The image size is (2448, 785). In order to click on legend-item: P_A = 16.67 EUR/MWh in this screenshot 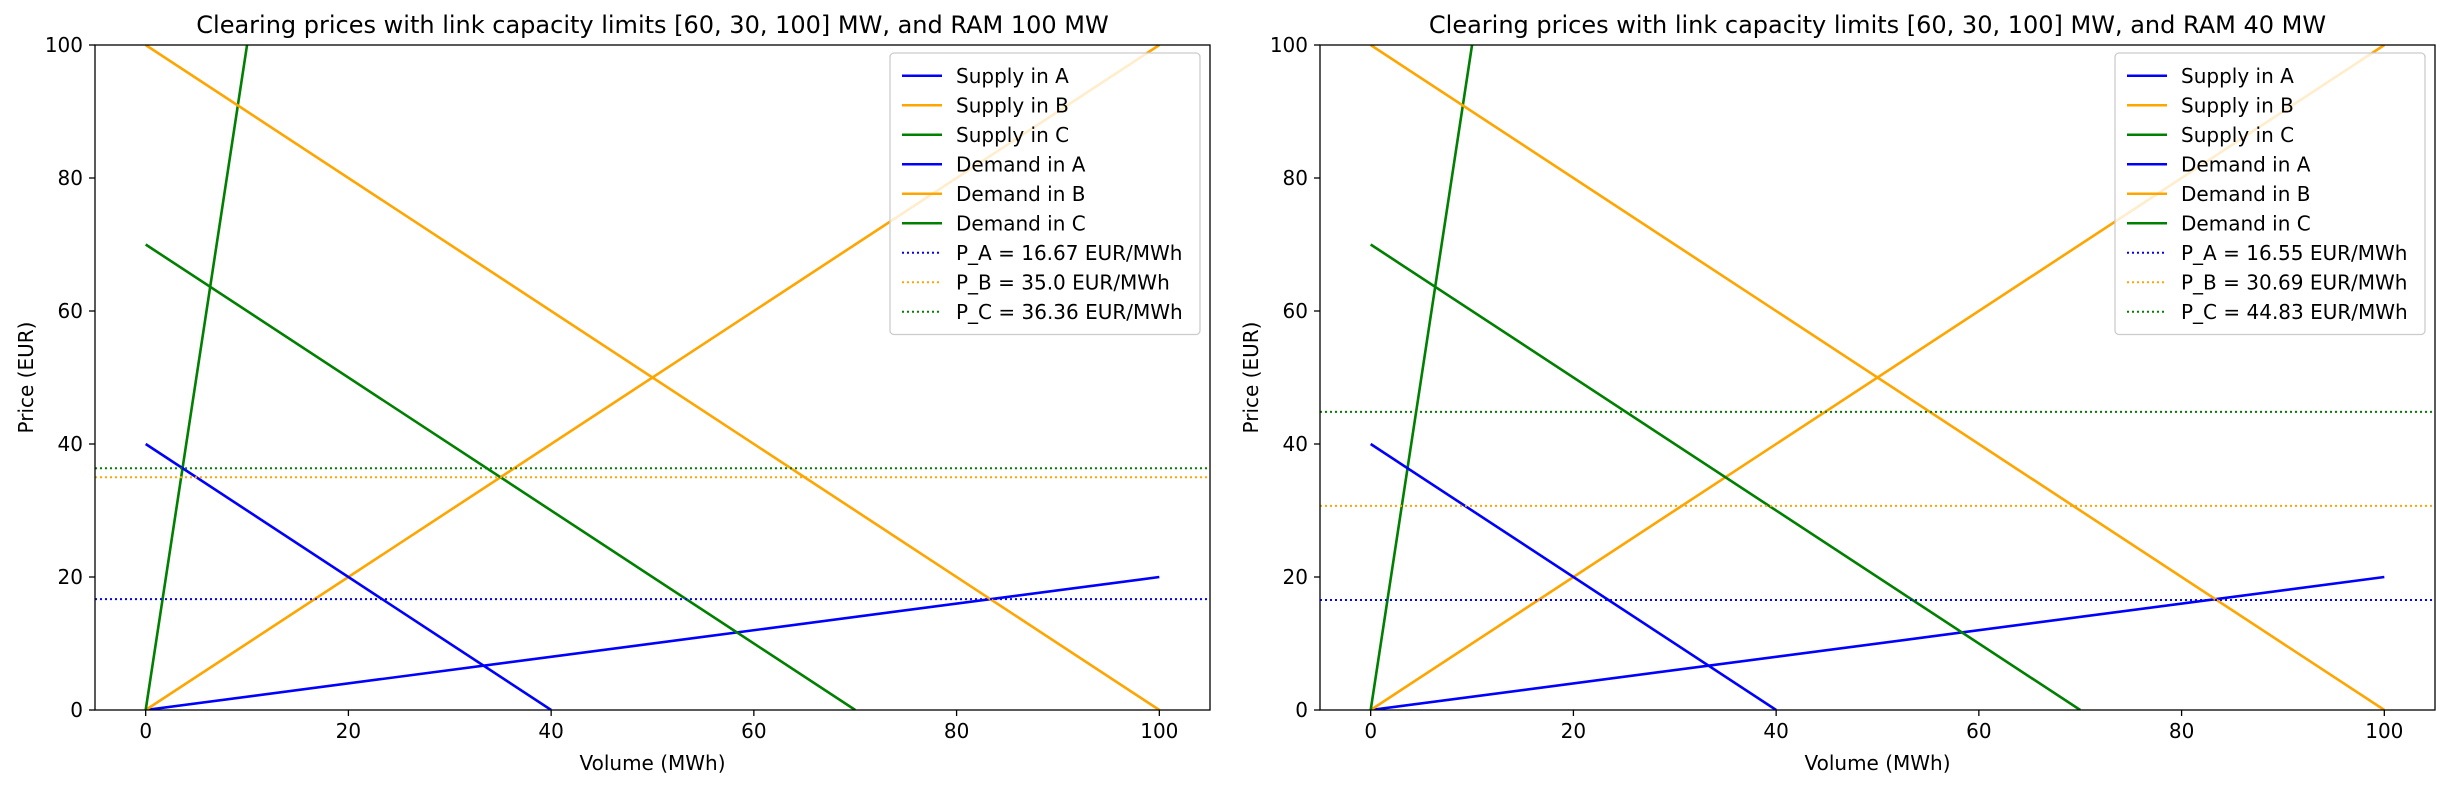, I will do `click(1042, 253)`.